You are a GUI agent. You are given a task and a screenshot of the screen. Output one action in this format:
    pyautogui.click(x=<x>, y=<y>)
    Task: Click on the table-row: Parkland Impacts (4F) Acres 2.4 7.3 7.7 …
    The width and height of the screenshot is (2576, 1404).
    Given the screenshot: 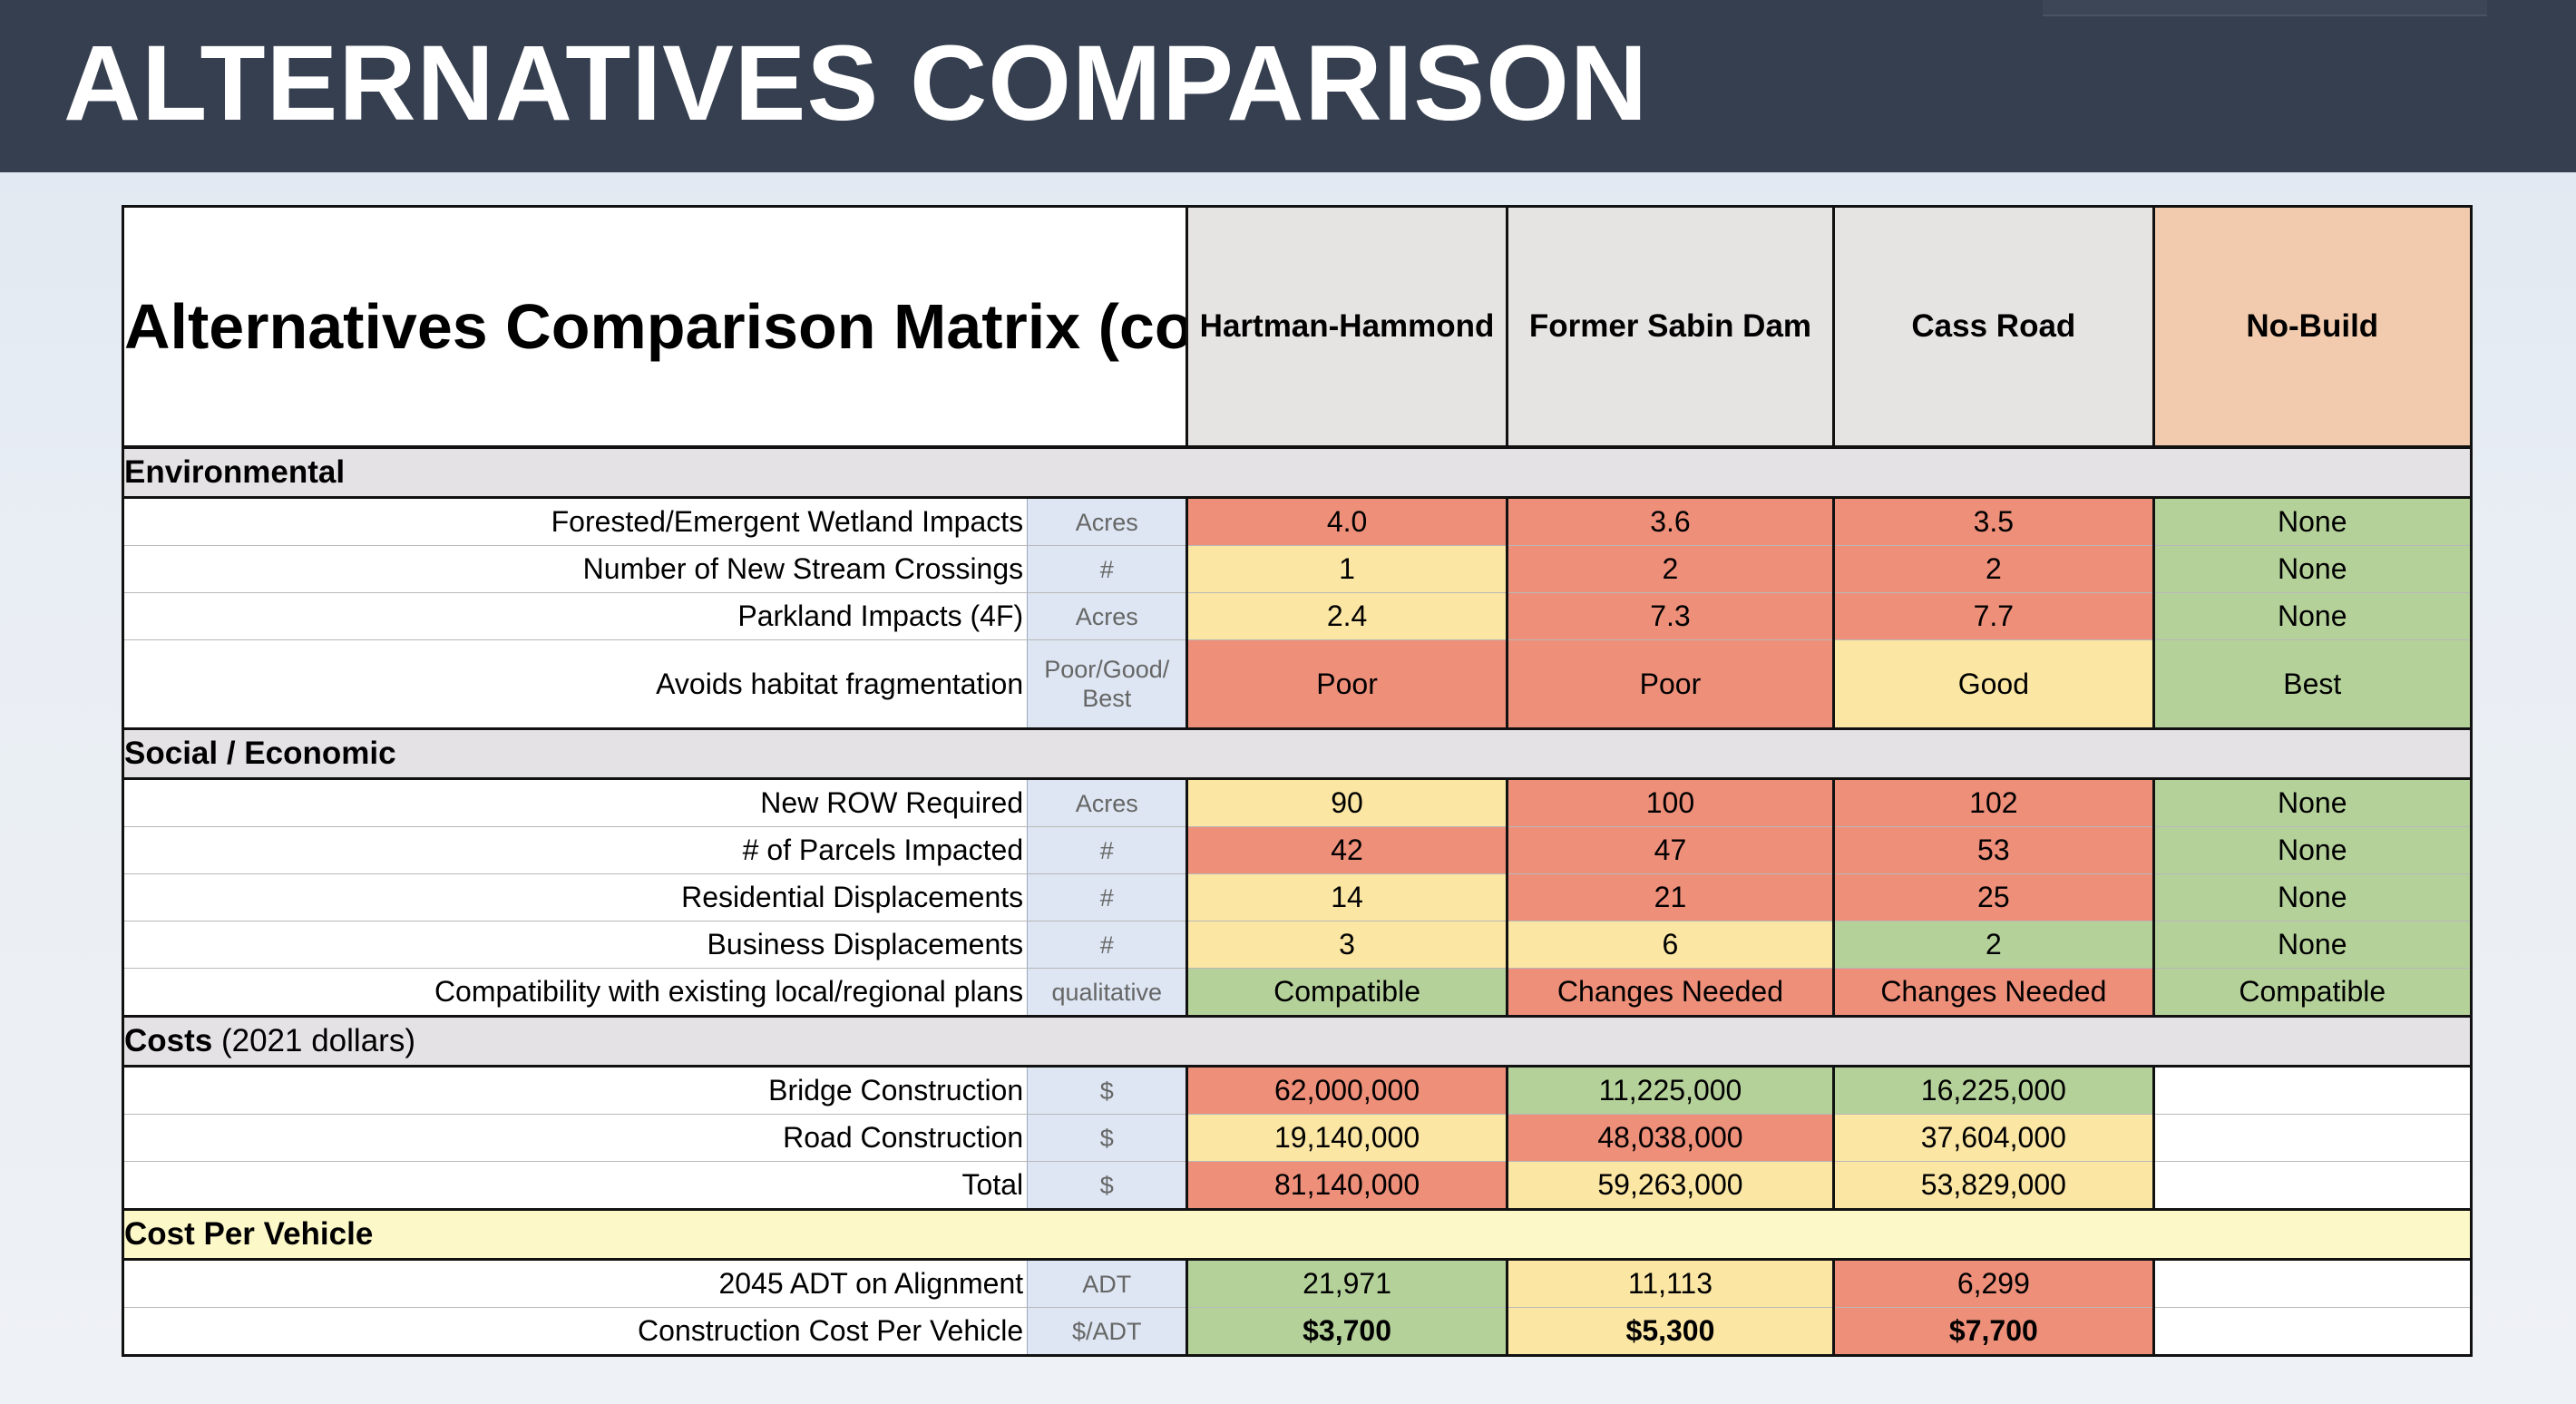 What is the action you would take?
    pyautogui.click(x=1297, y=616)
    